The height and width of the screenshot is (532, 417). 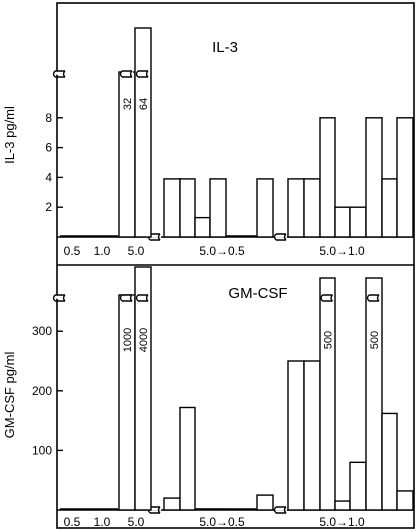 What do you see at coordinates (375, 340) in the screenshot?
I see `gmcsf-bar-4-5-value-label: 500` at bounding box center [375, 340].